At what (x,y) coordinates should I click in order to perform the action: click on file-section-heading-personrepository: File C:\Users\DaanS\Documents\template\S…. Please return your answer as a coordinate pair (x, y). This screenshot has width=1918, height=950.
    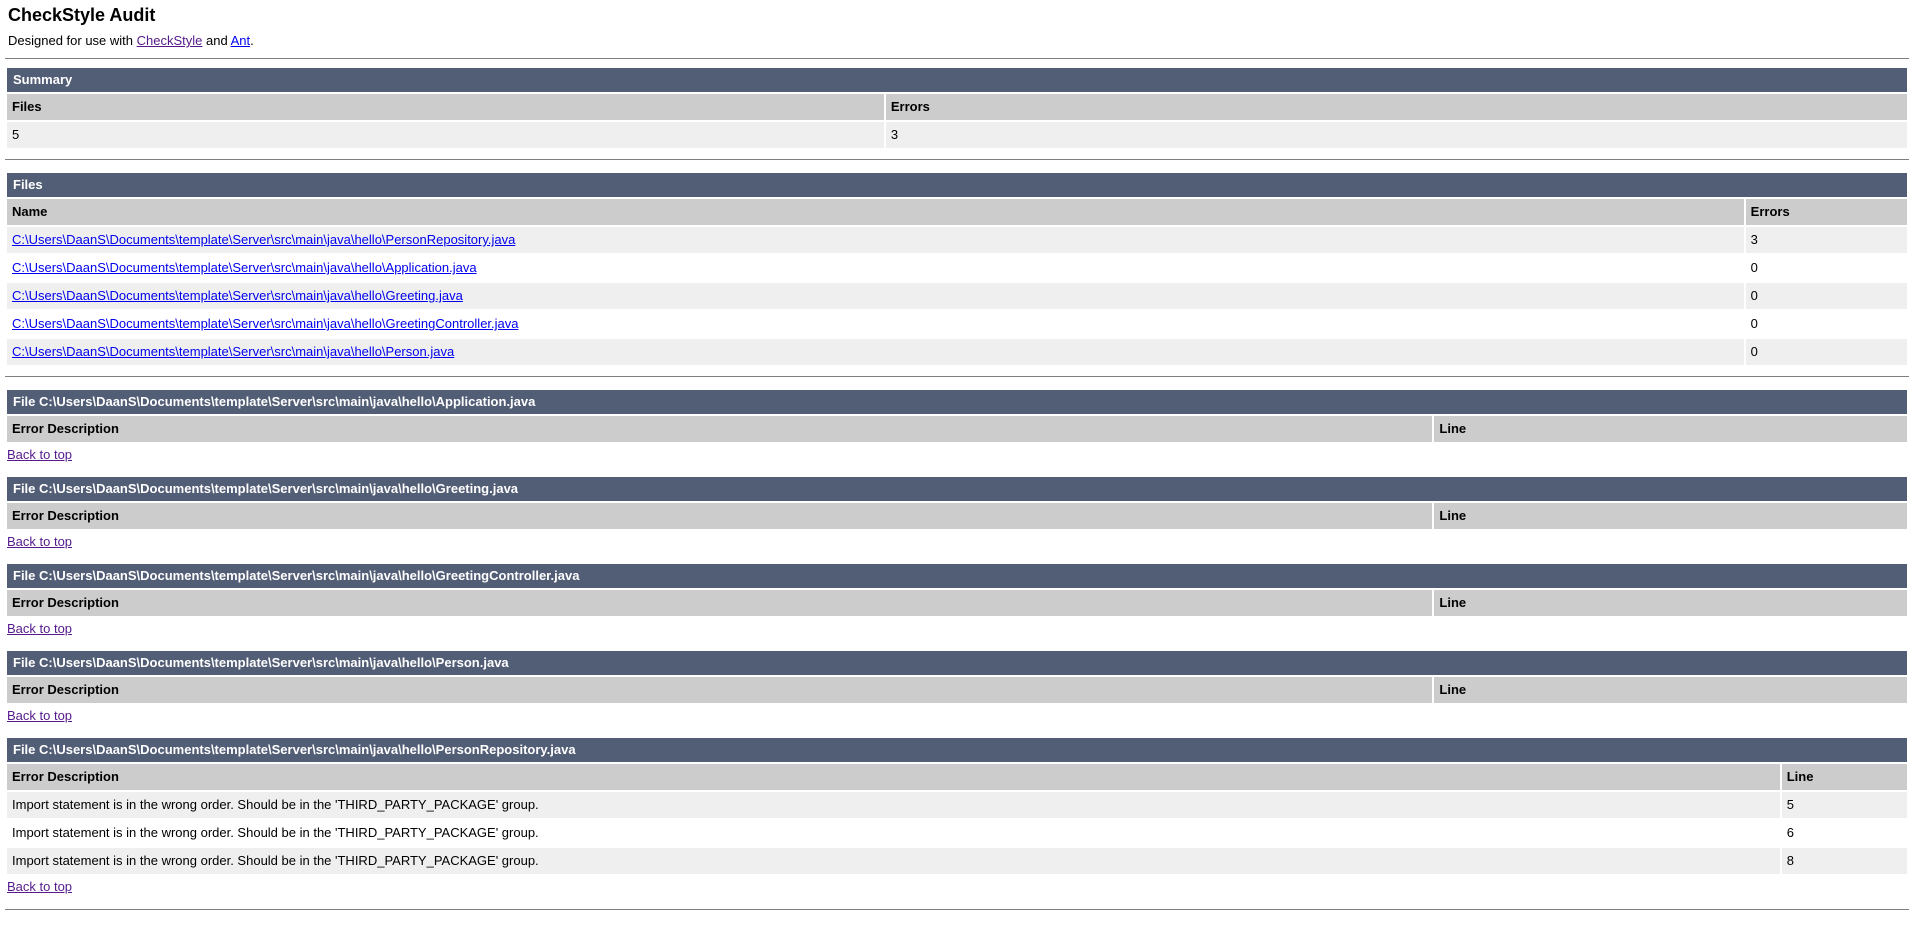
    Looking at the image, I should click on (957, 750).